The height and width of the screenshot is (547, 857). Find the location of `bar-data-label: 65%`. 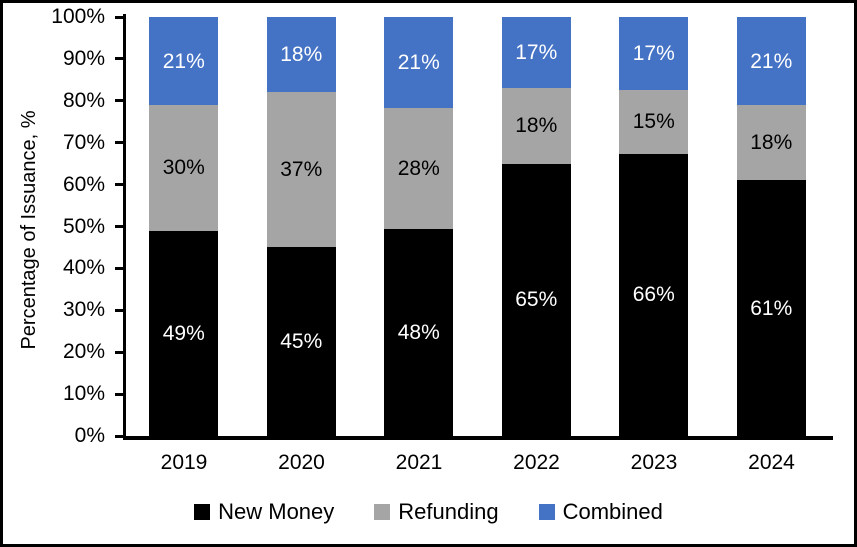

bar-data-label: 65% is located at coordinates (536, 300).